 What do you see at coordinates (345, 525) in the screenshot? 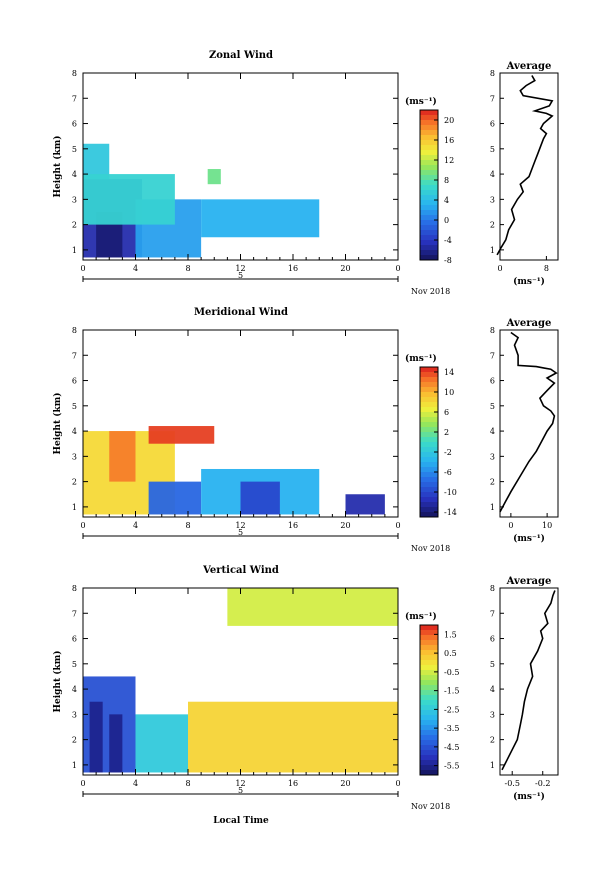
I see `x-tick-label: 20` at bounding box center [345, 525].